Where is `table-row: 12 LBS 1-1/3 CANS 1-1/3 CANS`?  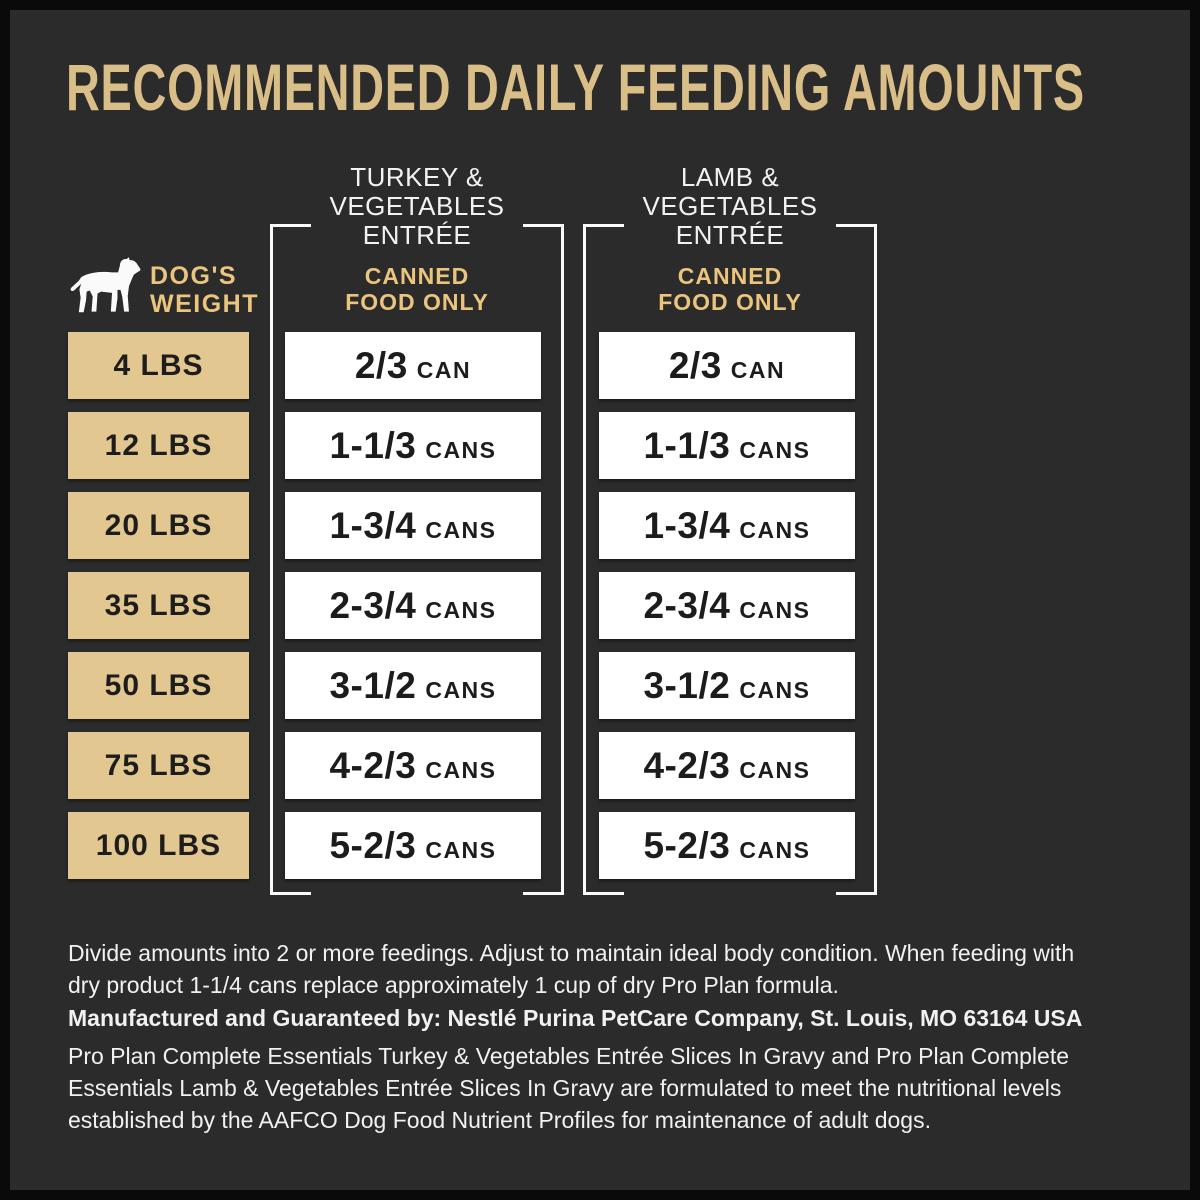 table-row: 12 LBS 1-1/3 CANS 1-1/3 CANS is located at coordinates (600, 445).